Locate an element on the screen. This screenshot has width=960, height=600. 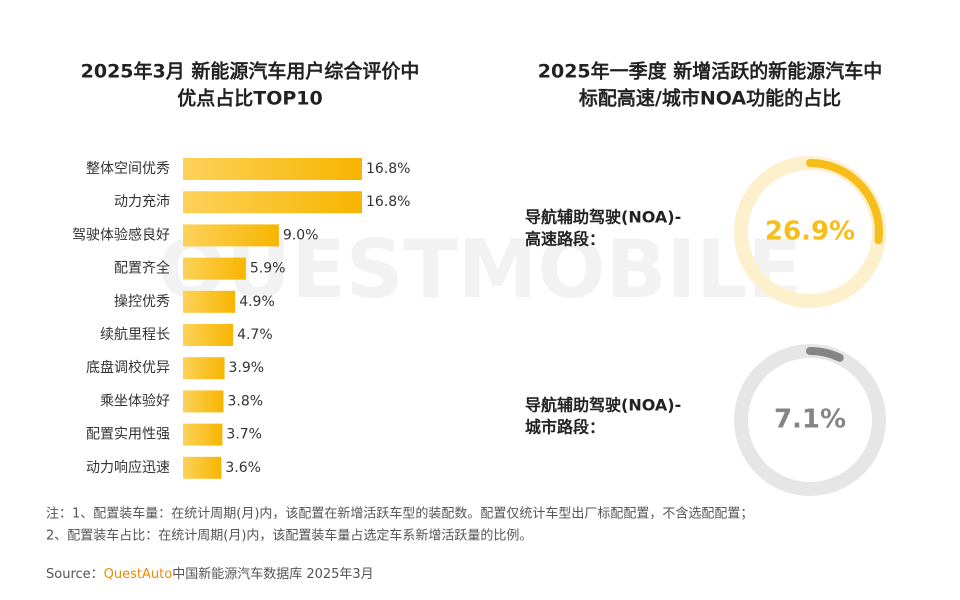
category-label: 配置实用性强 is located at coordinates (128, 435).